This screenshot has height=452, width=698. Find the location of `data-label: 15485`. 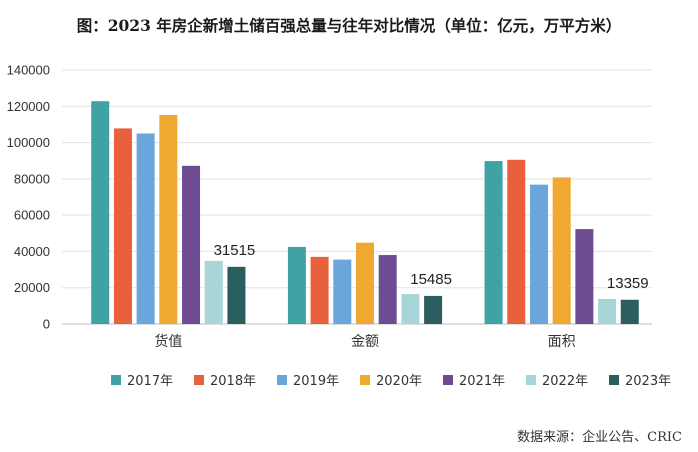

data-label: 15485 is located at coordinates (431, 279).